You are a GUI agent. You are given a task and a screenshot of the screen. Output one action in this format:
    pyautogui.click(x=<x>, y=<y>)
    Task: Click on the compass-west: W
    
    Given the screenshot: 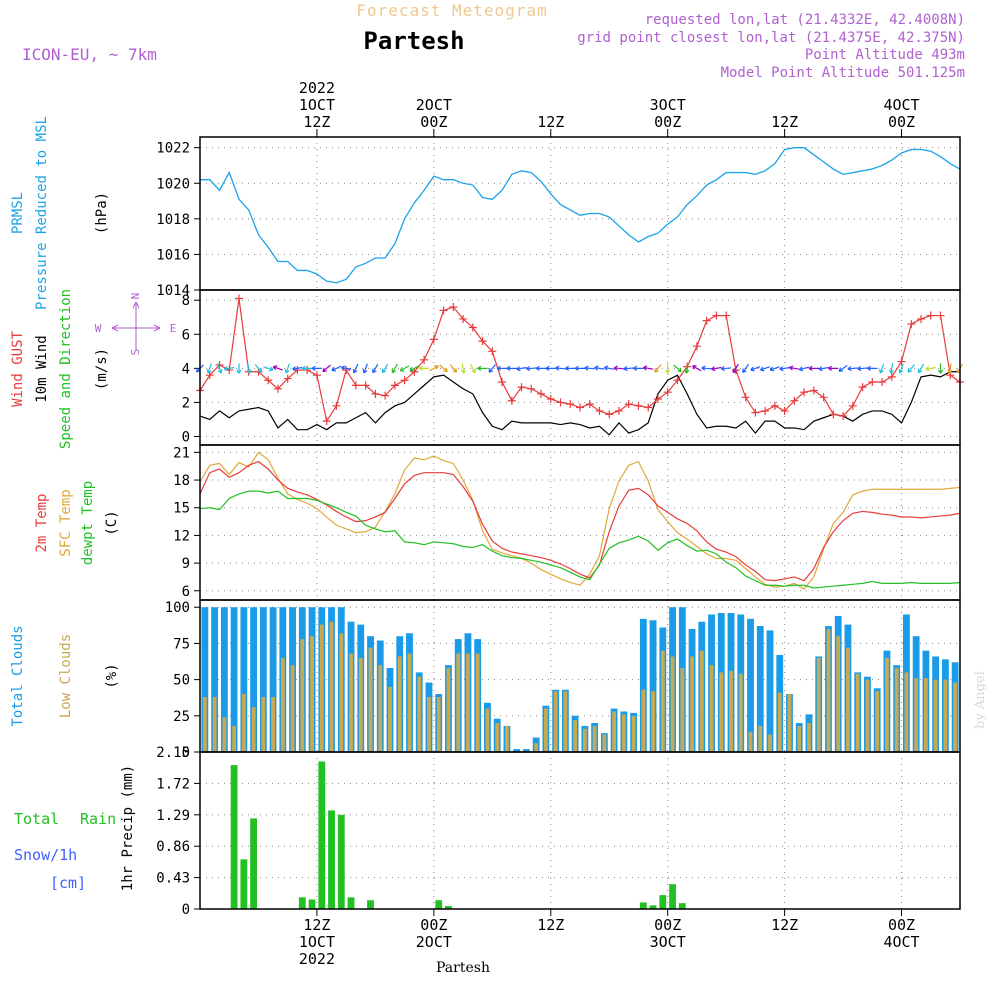 What is the action you would take?
    pyautogui.click(x=98, y=328)
    